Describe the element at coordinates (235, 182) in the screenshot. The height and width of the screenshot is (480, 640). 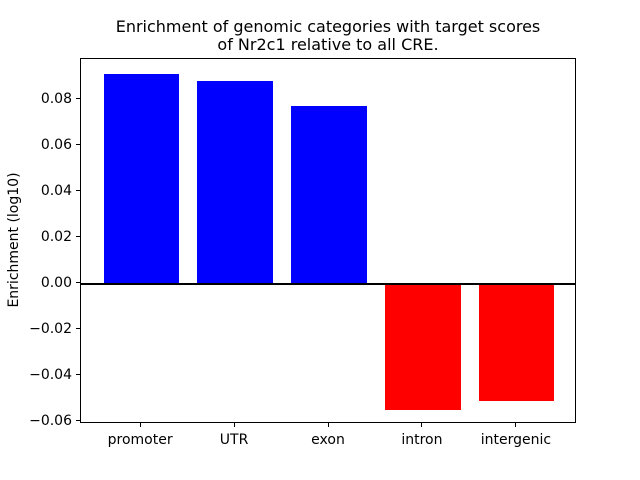
I see `bar-UTR` at that location.